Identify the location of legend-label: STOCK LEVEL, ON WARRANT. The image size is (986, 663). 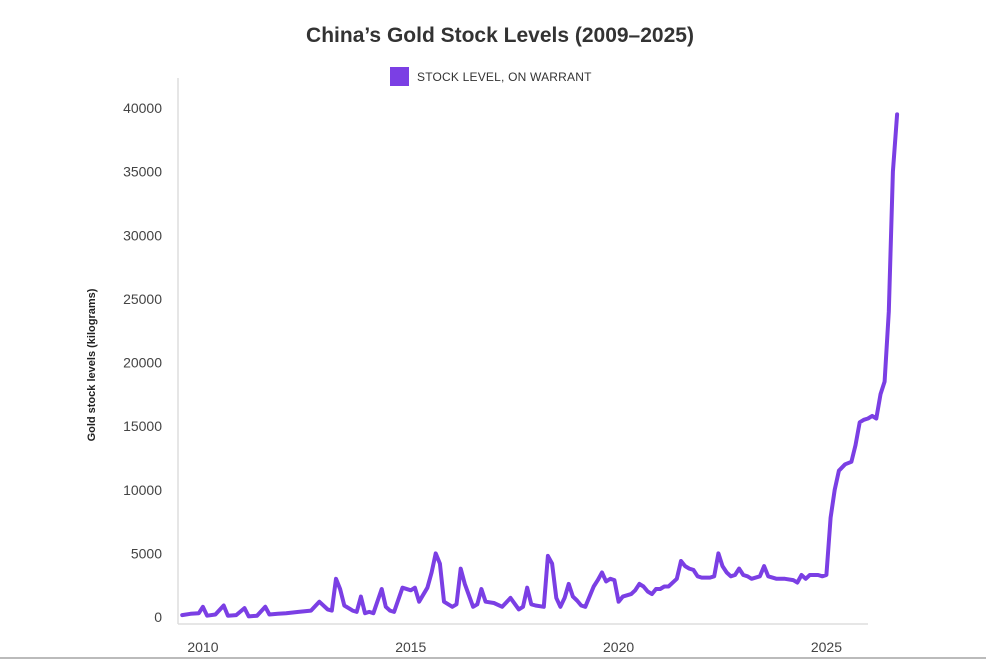
(504, 76).